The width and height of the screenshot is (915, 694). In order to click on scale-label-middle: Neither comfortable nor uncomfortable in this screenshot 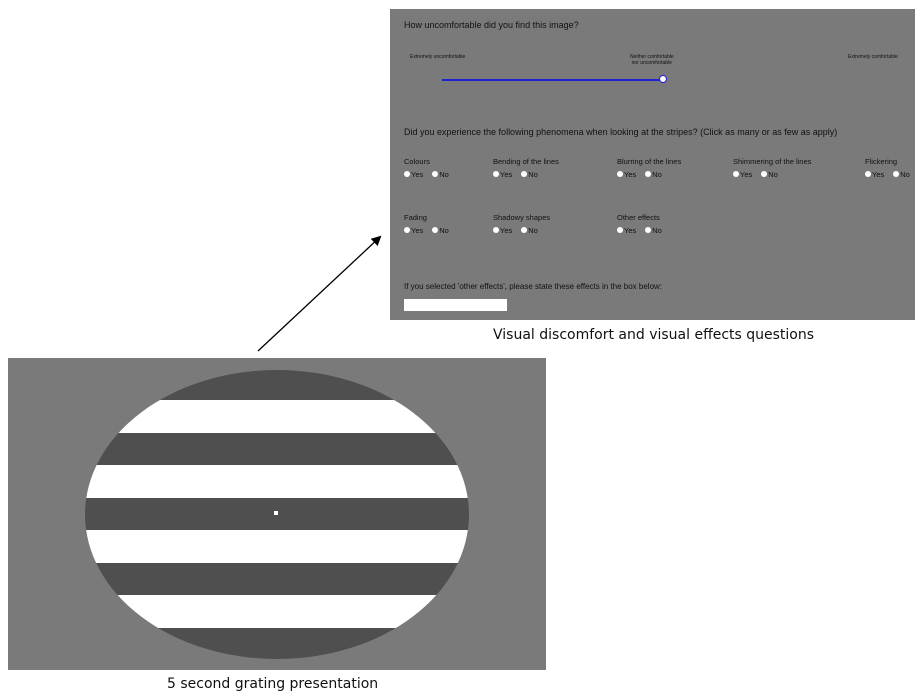, I will do `click(652, 60)`.